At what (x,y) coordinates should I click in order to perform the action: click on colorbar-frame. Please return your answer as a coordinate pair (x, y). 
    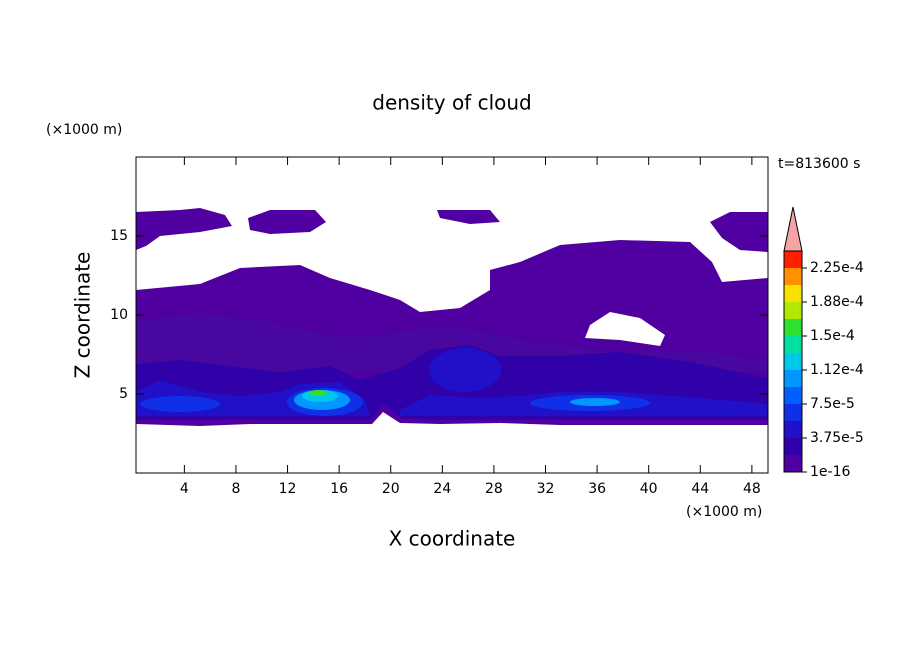
    Looking at the image, I should click on (793, 361).